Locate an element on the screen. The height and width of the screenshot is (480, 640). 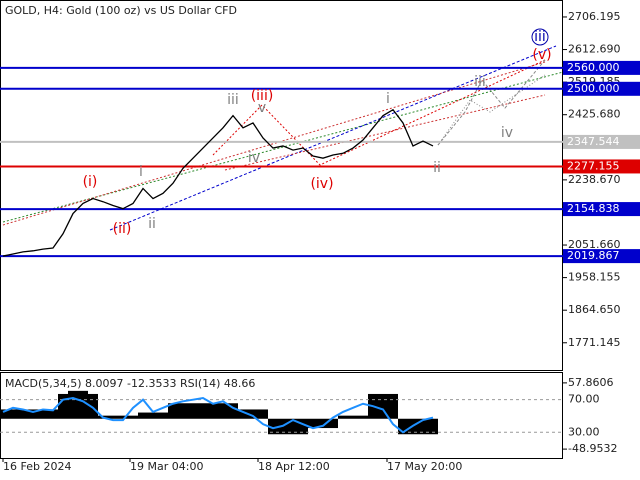
level-label: 2347.544 is located at coordinates (593, 141).